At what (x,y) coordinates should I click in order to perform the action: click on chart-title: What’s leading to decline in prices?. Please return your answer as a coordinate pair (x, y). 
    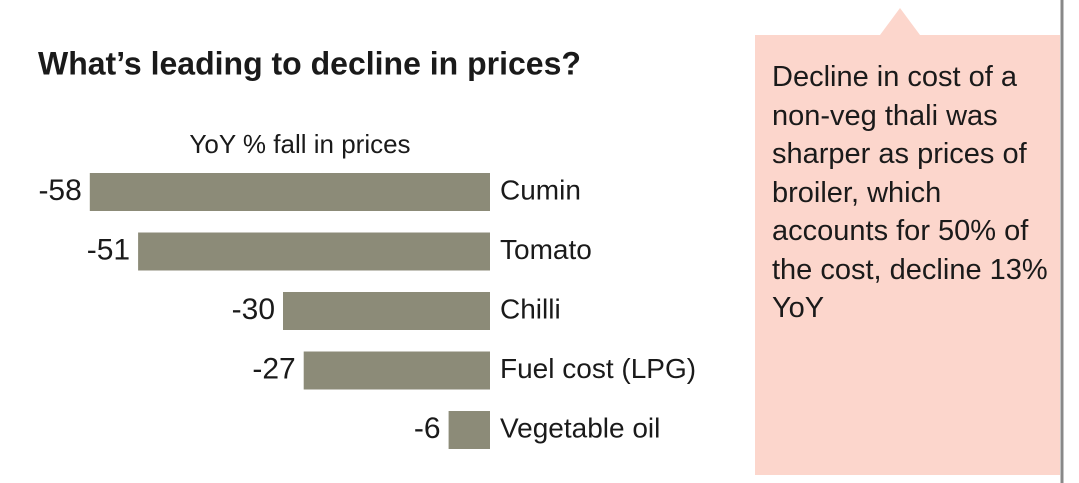
    Looking at the image, I should click on (309, 63).